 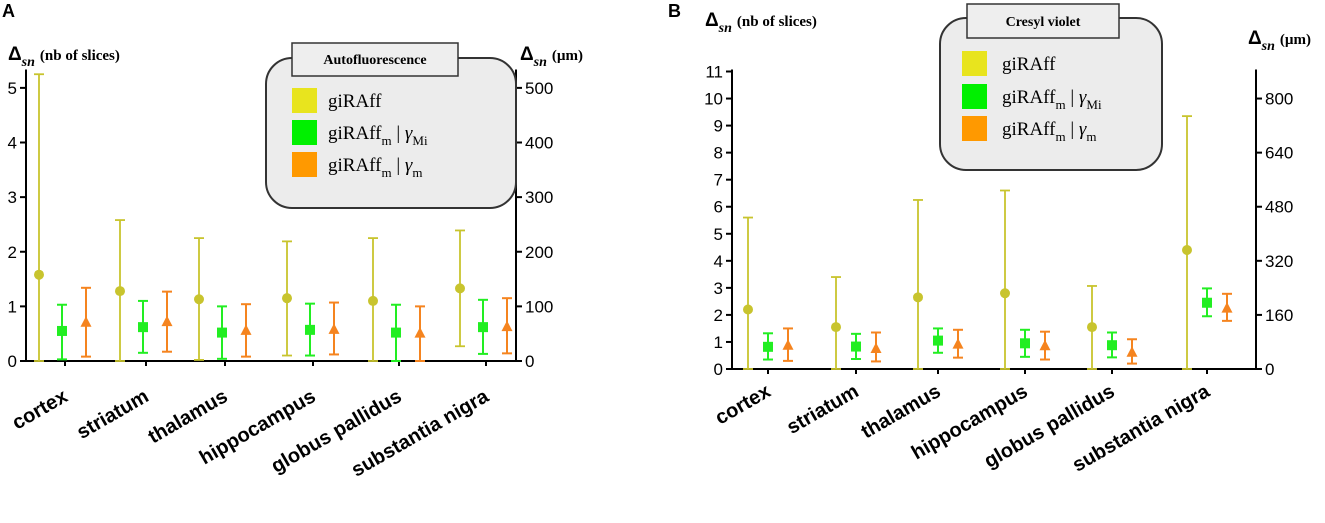 I want to click on panel-b-legend-entry-3-sep: |, so click(x=1072, y=129).